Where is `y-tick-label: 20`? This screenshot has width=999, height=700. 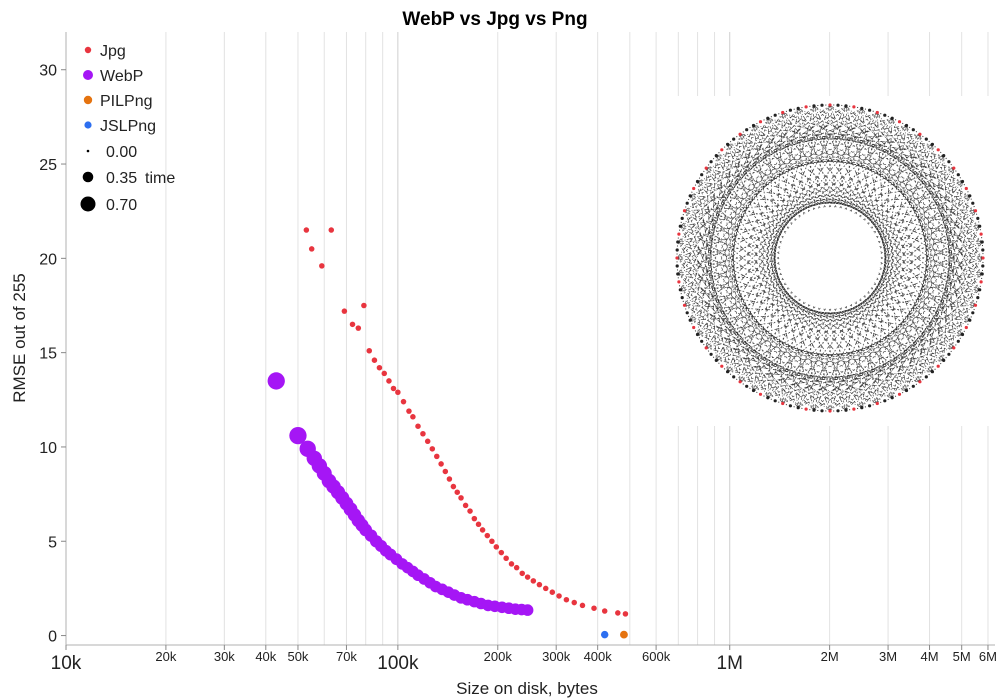
y-tick-label: 20 is located at coordinates (48, 259).